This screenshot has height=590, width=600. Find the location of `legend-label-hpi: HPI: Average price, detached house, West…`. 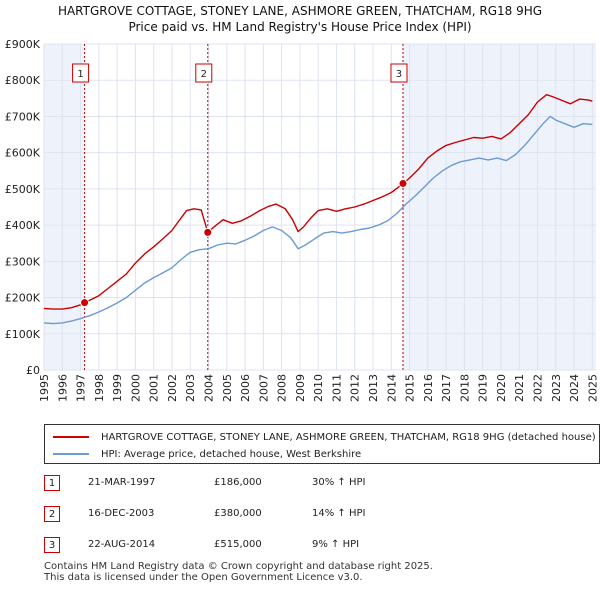

legend-label-hpi: HPI: Average price, detached house, West… is located at coordinates (231, 454).